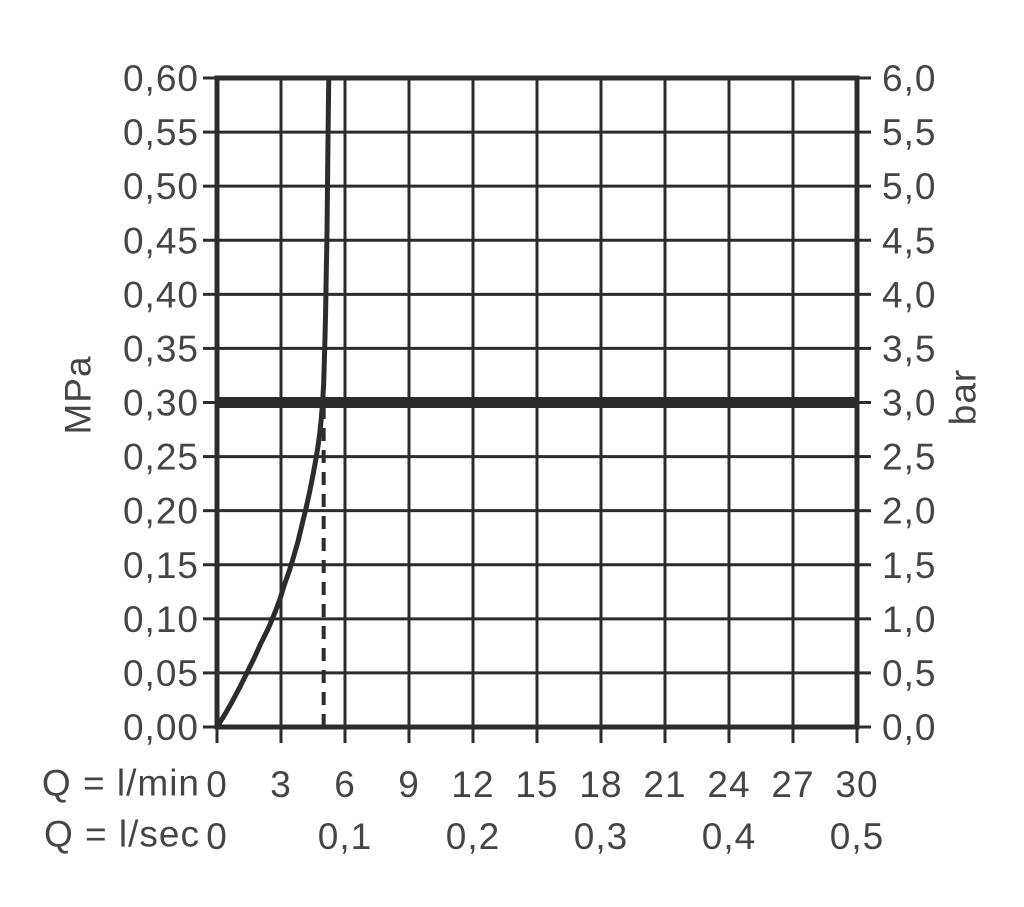 The width and height of the screenshot is (1024, 907). Describe the element at coordinates (909, 565) in the screenshot. I see `right-axis-tick-label: 1,5` at that location.